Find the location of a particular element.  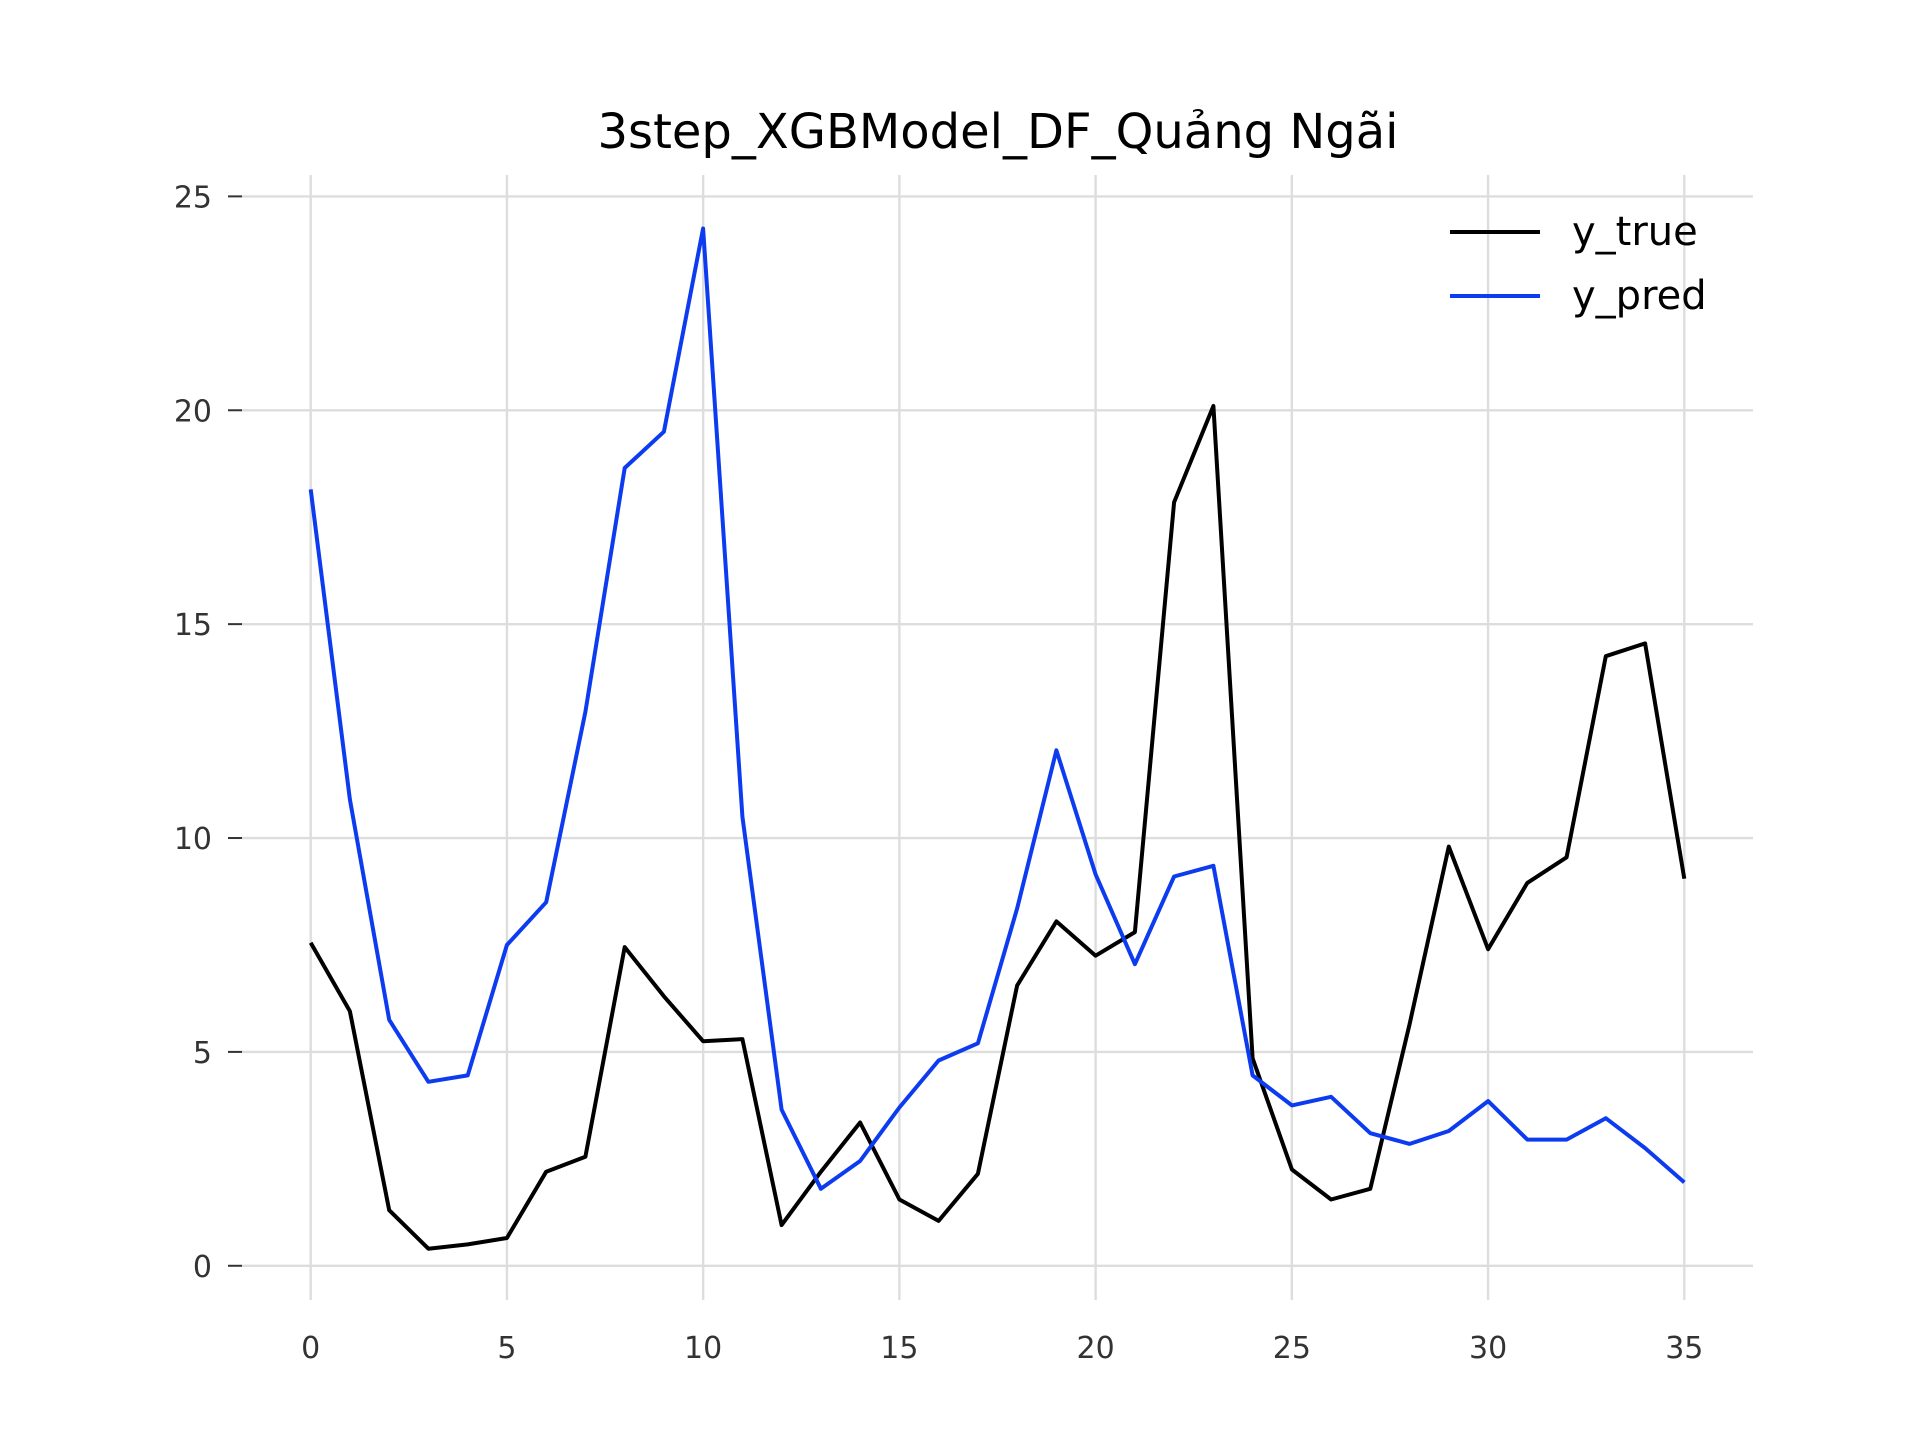

y-tick-label: 15 is located at coordinates (193, 625).